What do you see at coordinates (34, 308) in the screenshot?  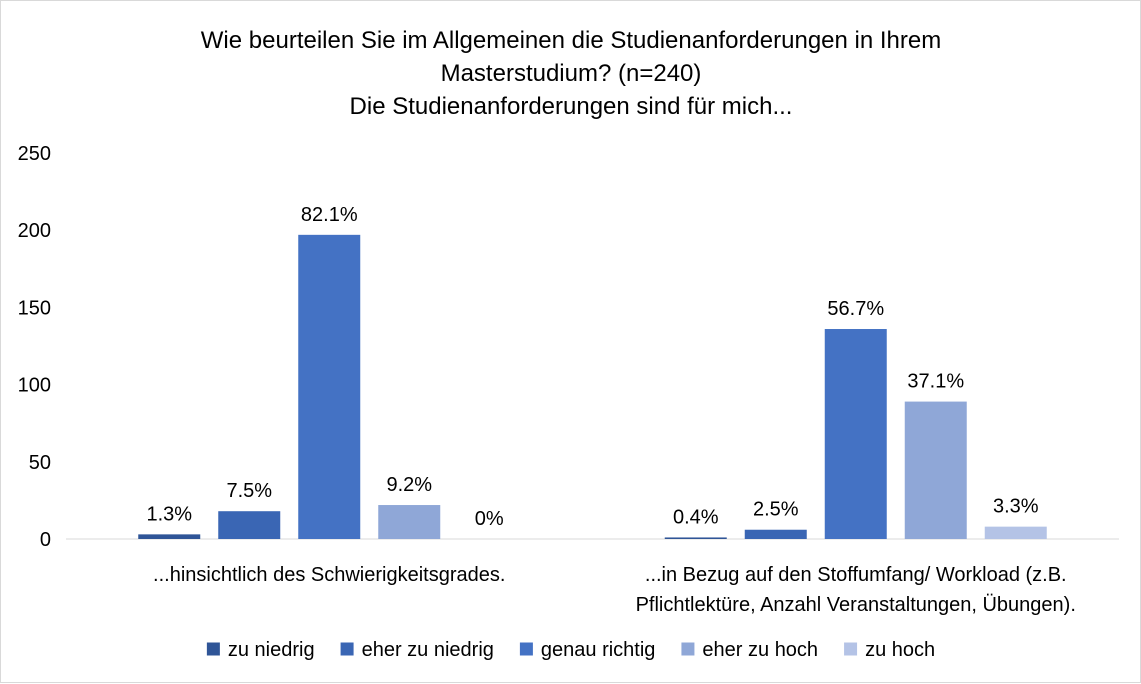 I see `y-tick-label: 150` at bounding box center [34, 308].